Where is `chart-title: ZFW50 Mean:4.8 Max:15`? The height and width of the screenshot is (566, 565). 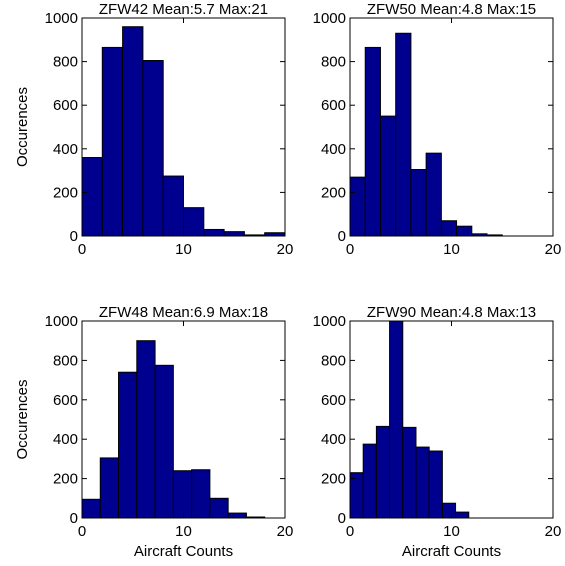
chart-title: ZFW50 Mean:4.8 Max:15 is located at coordinates (451, 9).